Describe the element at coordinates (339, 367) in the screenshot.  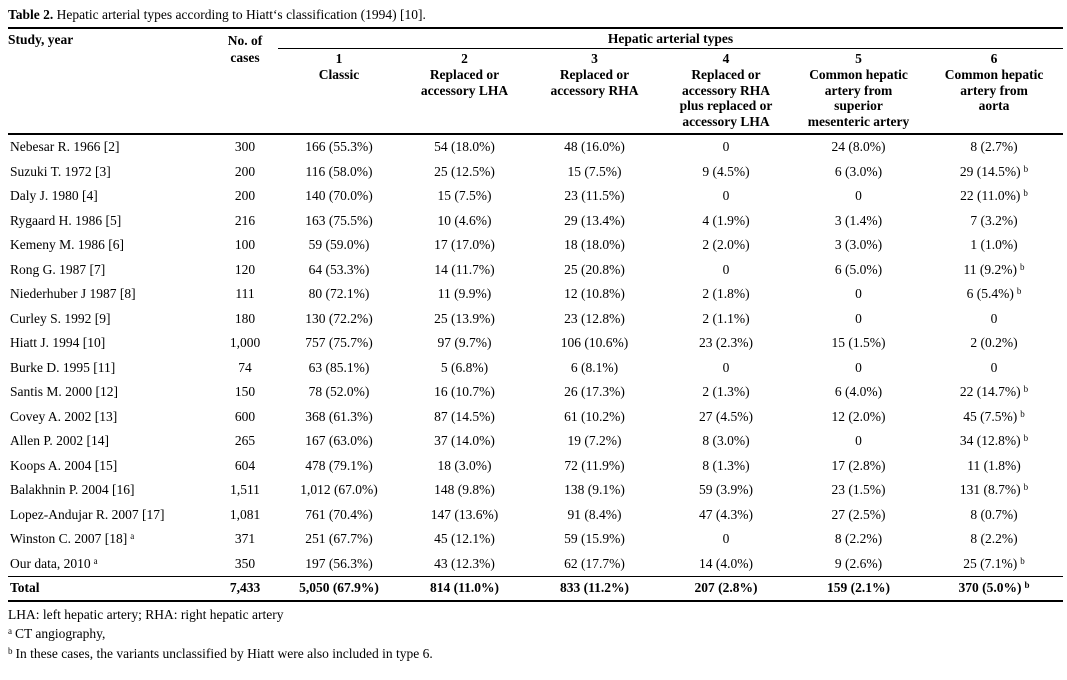
I see `type1-cell: 63 (85.1%)` at that location.